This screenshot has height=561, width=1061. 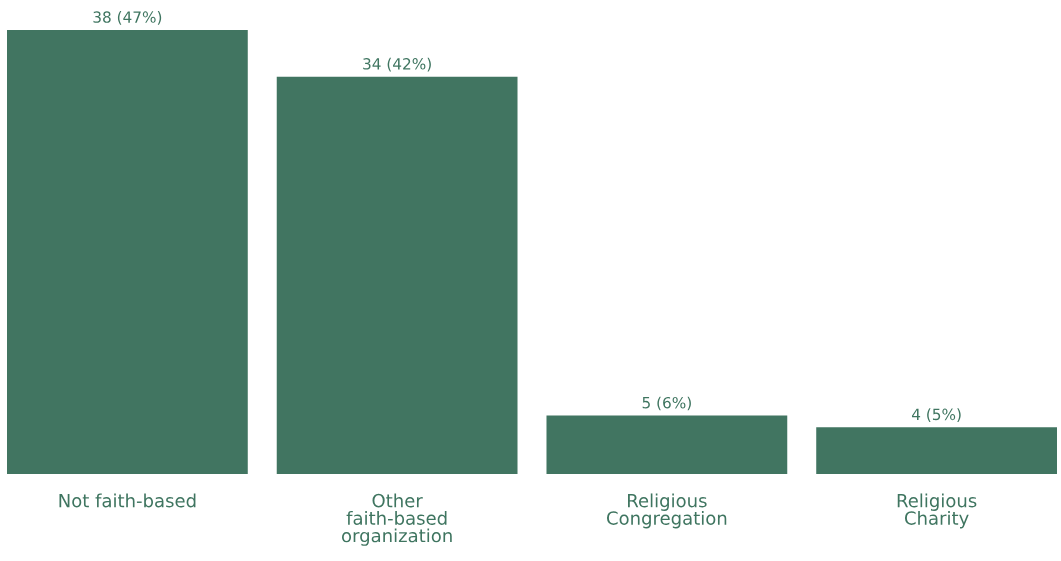 I want to click on data-label: 34 (42%), so click(x=397, y=64).